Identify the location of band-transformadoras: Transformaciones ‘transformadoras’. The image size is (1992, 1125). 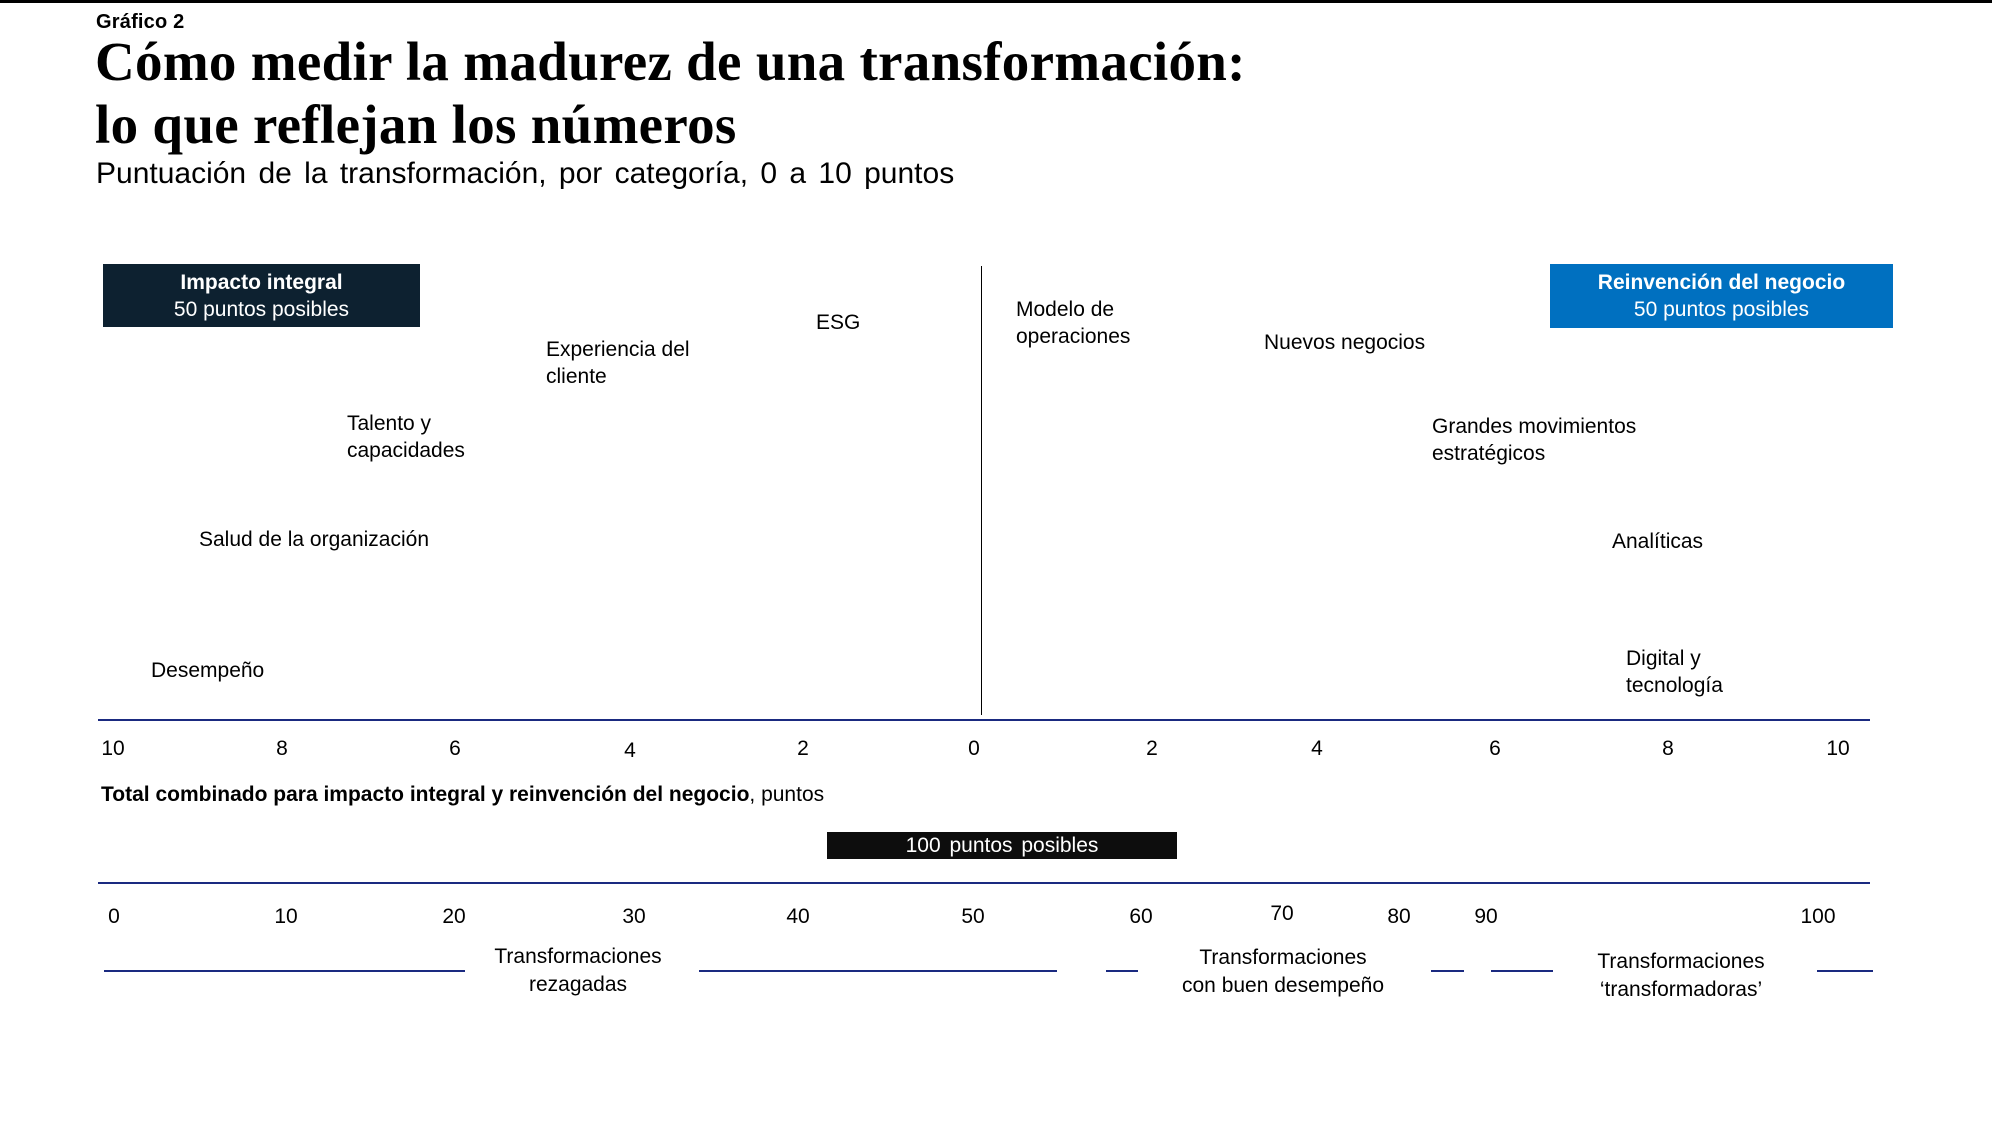
(1680, 976).